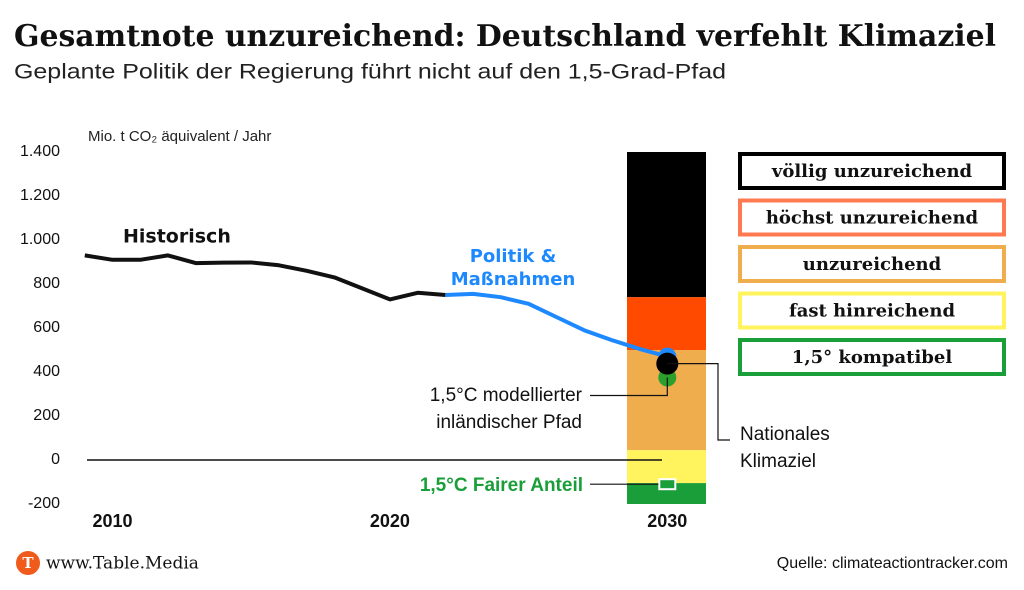 The height and width of the screenshot is (590, 1024). Describe the element at coordinates (46, 283) in the screenshot. I see `y-tick-label: 800` at that location.